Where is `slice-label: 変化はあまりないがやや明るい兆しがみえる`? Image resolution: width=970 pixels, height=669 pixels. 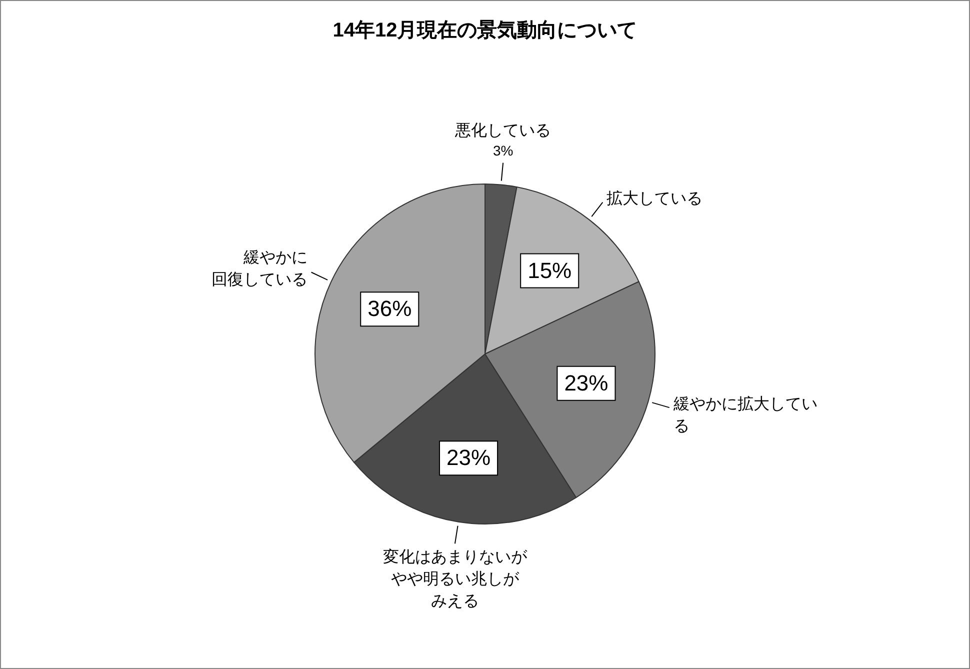 slice-label: 変化はあまりないがやや明るい兆しがみえる is located at coordinates (455, 579).